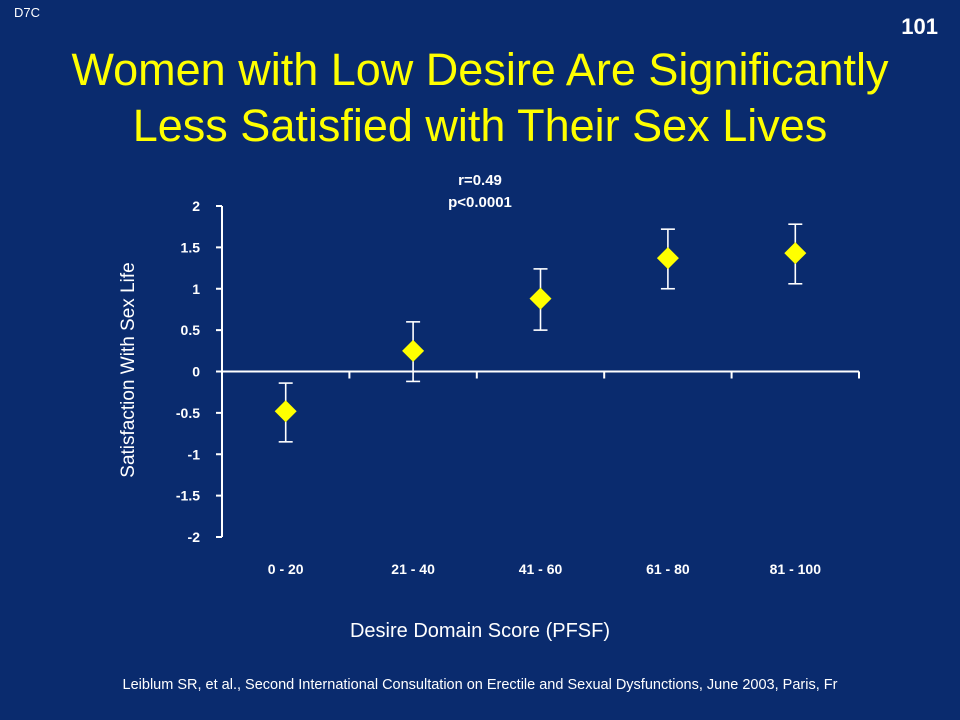 The width and height of the screenshot is (960, 720). What do you see at coordinates (194, 454) in the screenshot?
I see `y-tick-label: -1` at bounding box center [194, 454].